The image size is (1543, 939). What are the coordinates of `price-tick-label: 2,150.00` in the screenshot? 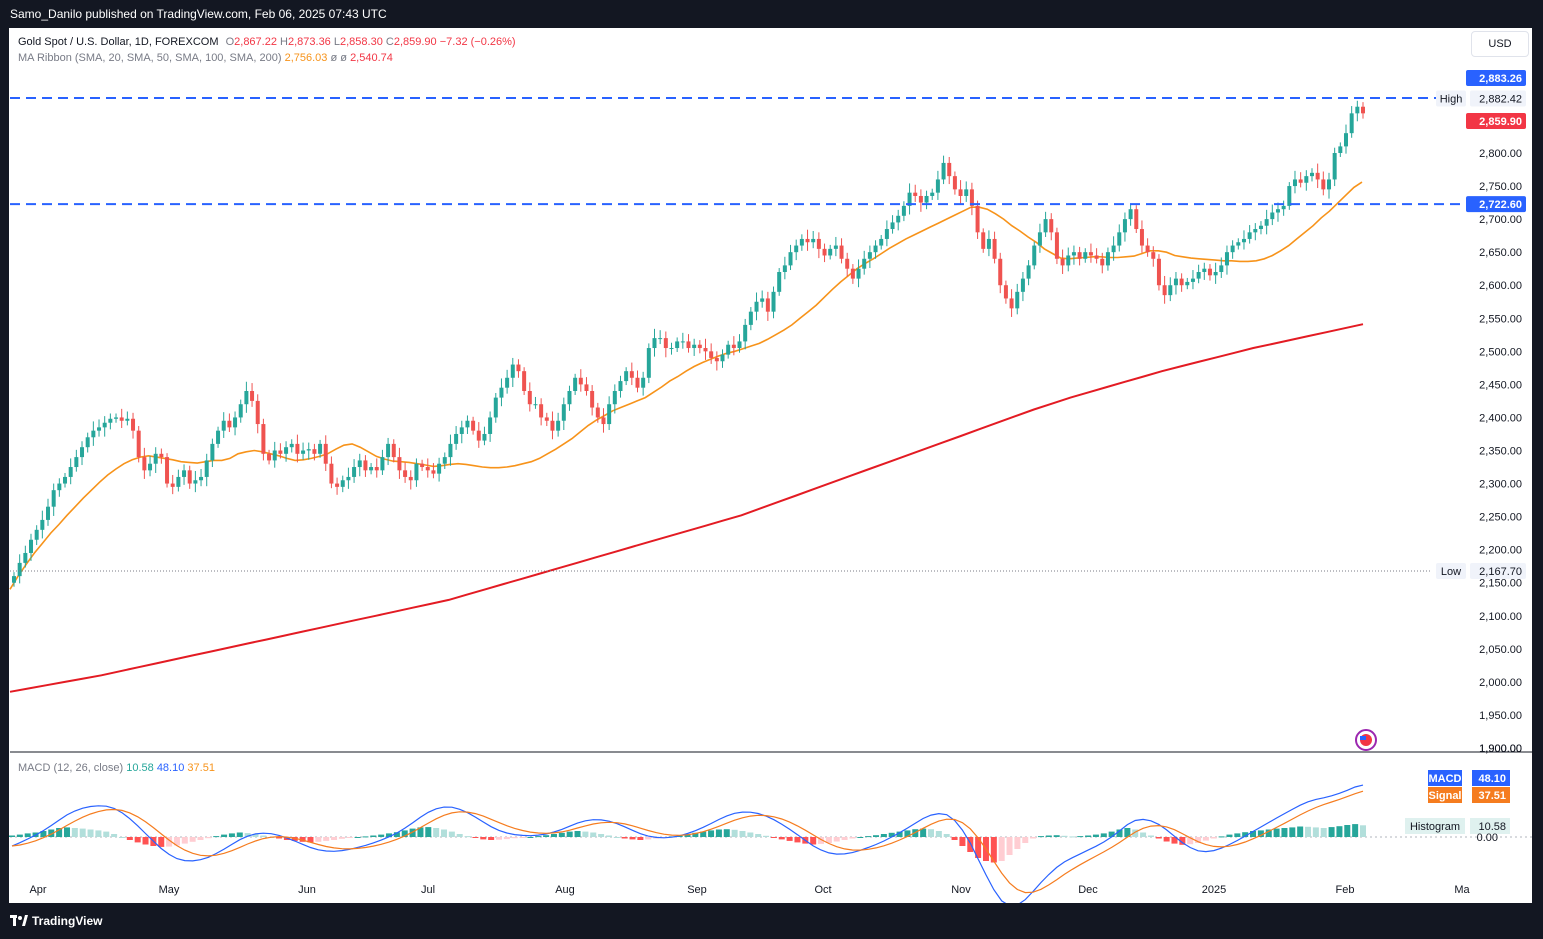 It's located at (1500, 584).